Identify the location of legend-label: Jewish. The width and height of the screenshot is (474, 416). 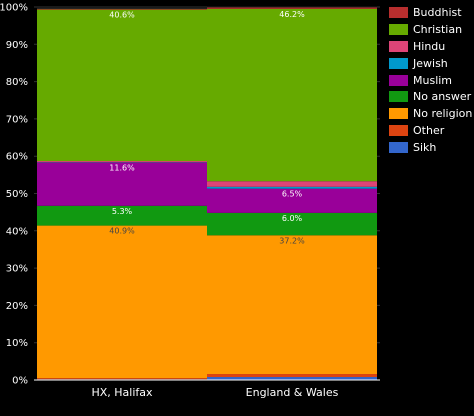
(430, 63).